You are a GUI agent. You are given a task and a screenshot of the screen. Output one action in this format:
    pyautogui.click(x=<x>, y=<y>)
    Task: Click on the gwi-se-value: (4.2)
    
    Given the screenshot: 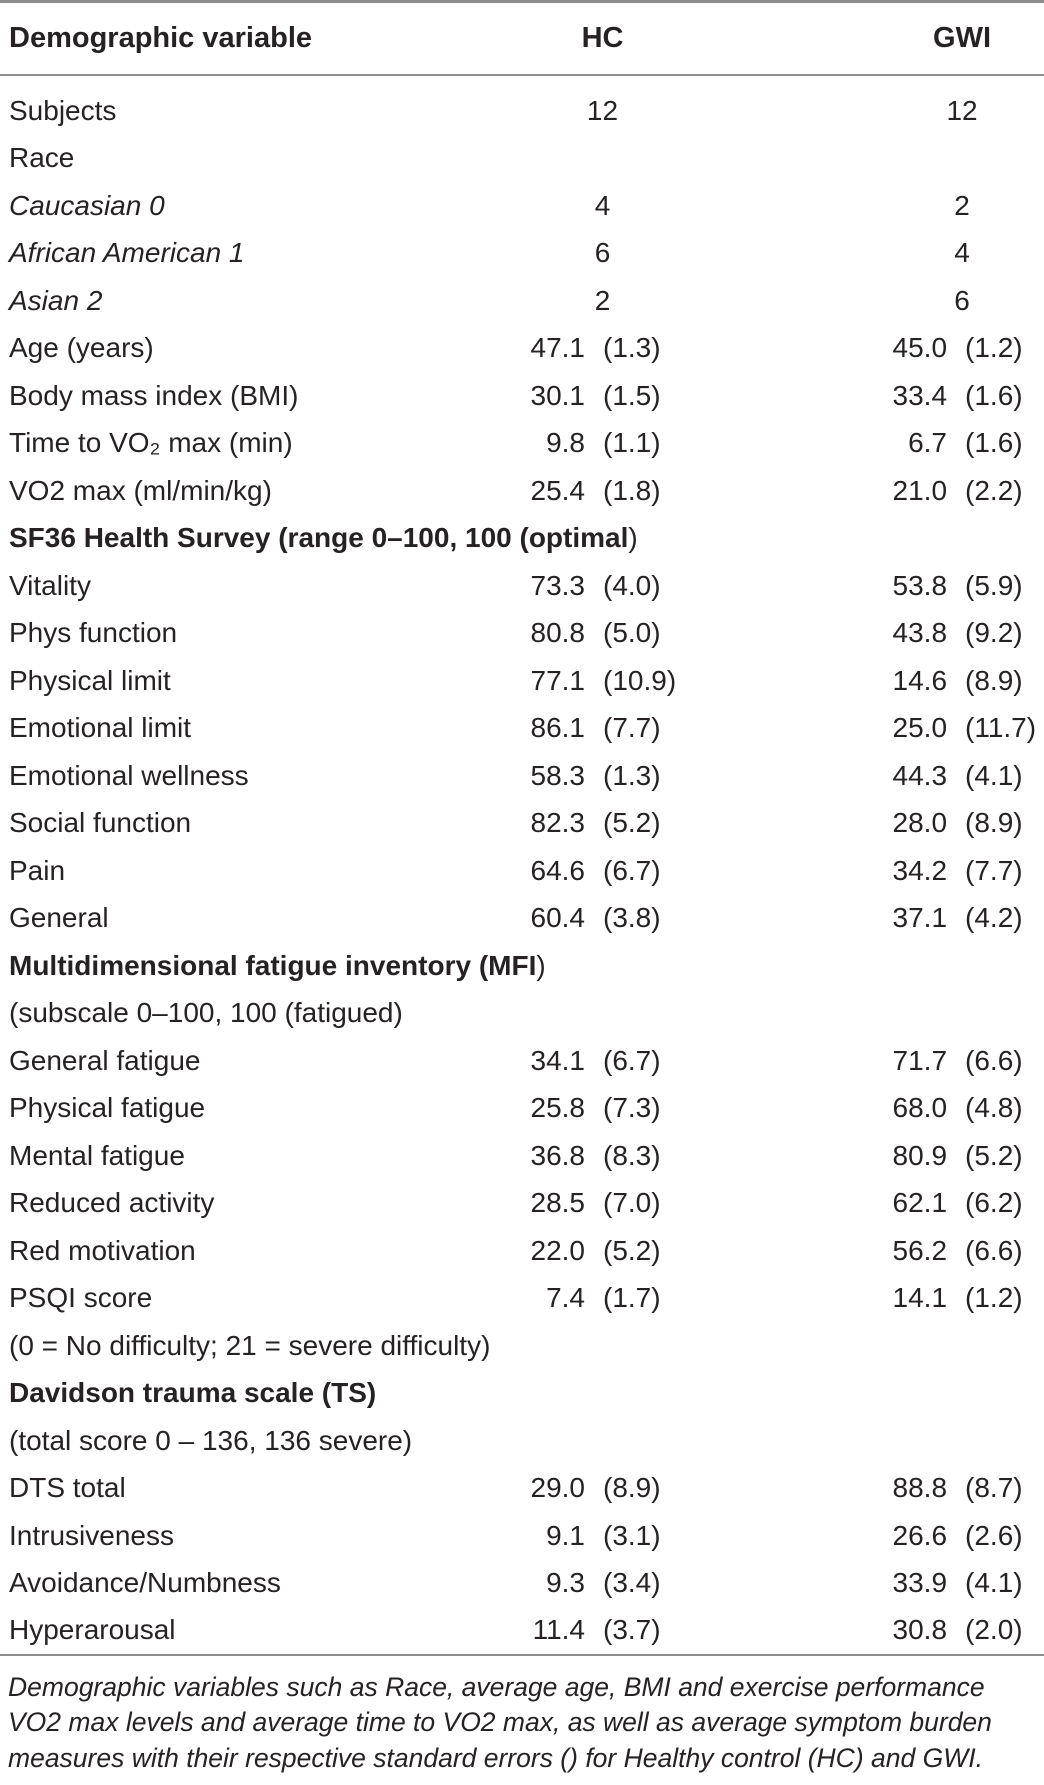 What is the action you would take?
    pyautogui.click(x=994, y=918)
    